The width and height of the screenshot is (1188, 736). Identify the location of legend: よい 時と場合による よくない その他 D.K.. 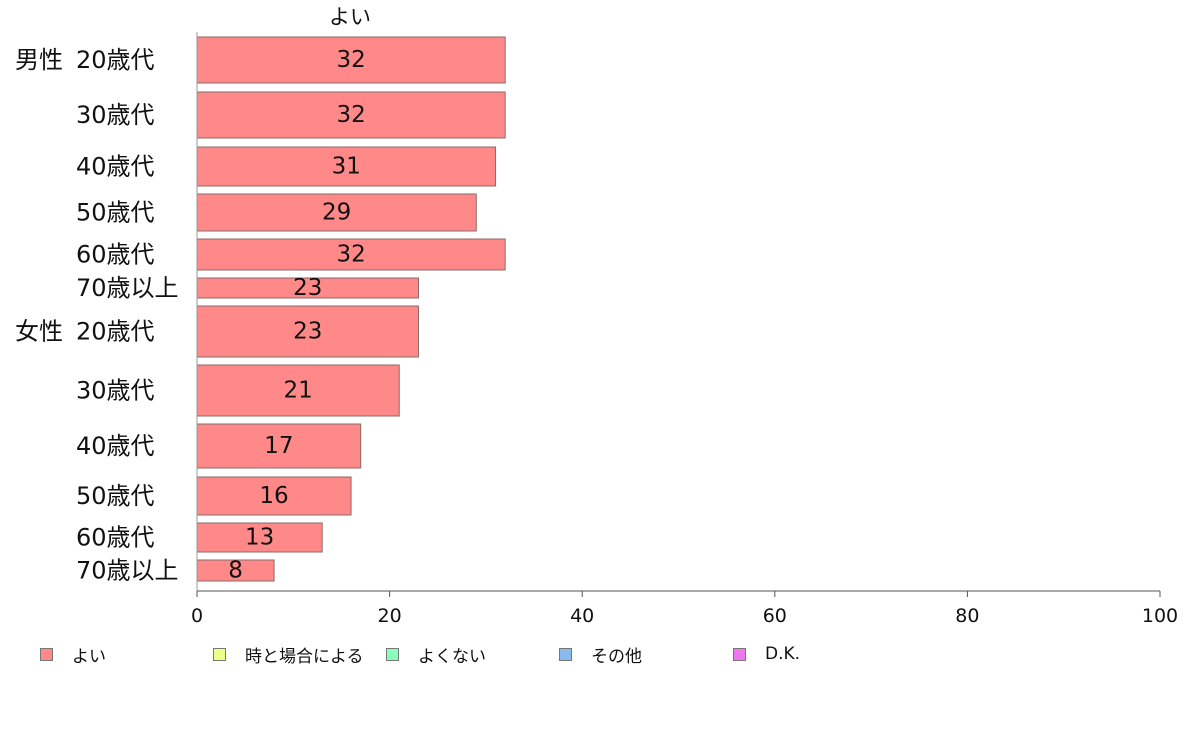
(594, 656).